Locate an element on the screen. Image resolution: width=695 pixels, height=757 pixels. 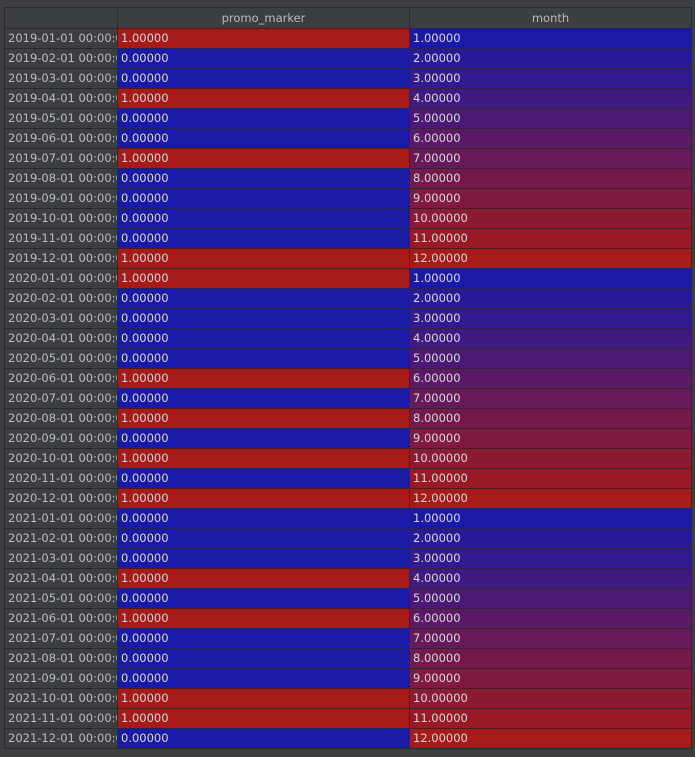
row-index-cell: 2021-12-01 00:00:00 is located at coordinates (61, 739).